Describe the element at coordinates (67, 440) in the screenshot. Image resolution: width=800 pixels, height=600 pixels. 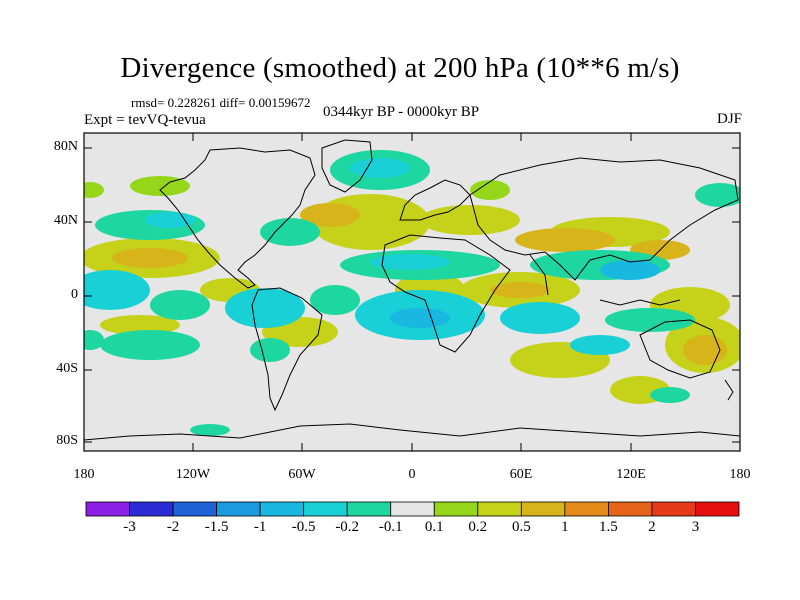
I see `lat-tick-label: 80S` at that location.